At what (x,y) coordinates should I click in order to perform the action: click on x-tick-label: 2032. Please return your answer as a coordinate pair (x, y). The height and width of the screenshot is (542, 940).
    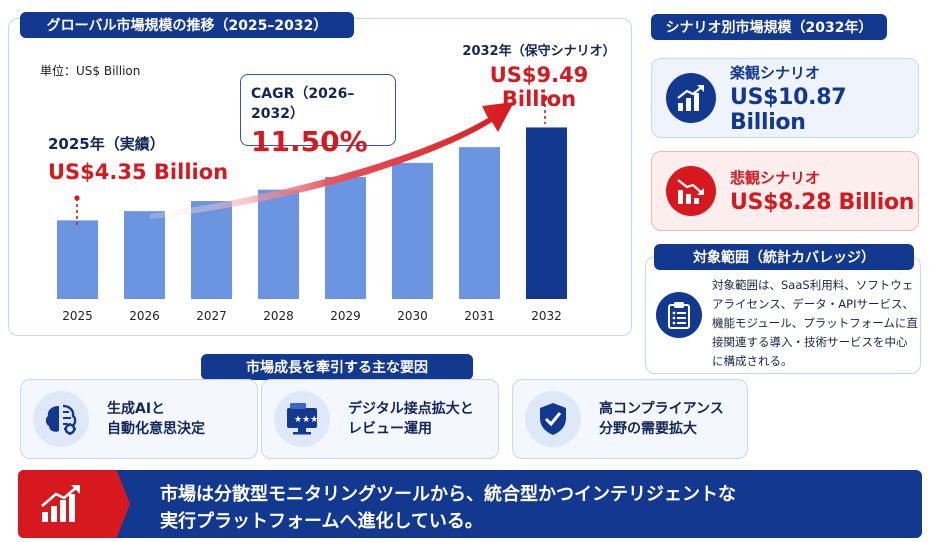
    Looking at the image, I should click on (546, 316).